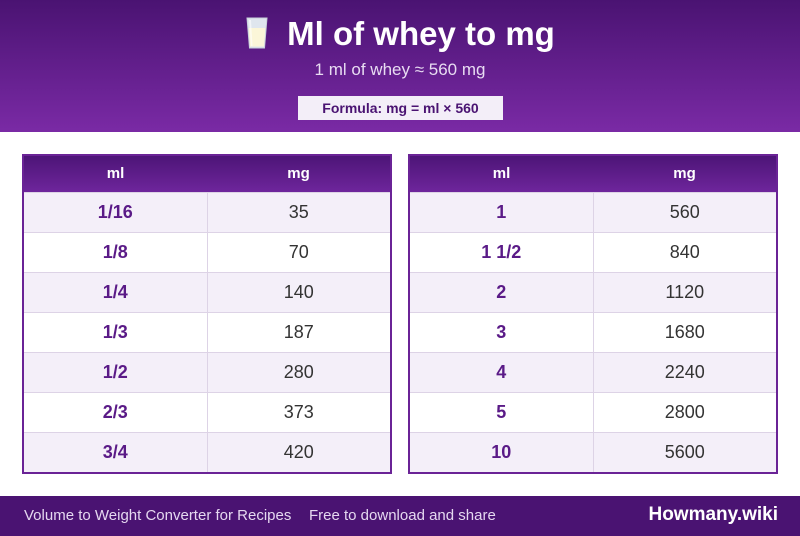  I want to click on cell-mg: 2240, so click(684, 372).